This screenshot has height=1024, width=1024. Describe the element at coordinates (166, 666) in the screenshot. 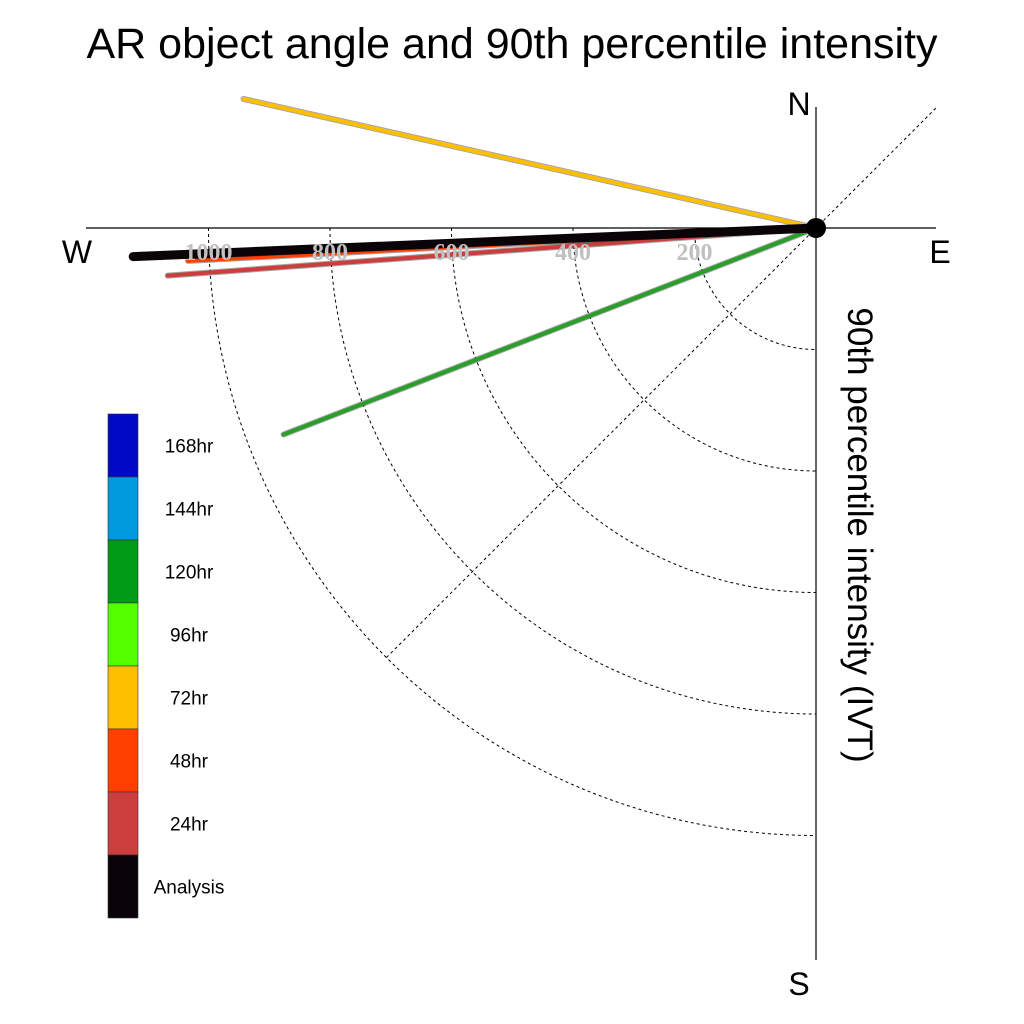

I see `legend: 168hr 144hr 120hr 96hr 72hr 48hr 24hr Analysis` at that location.